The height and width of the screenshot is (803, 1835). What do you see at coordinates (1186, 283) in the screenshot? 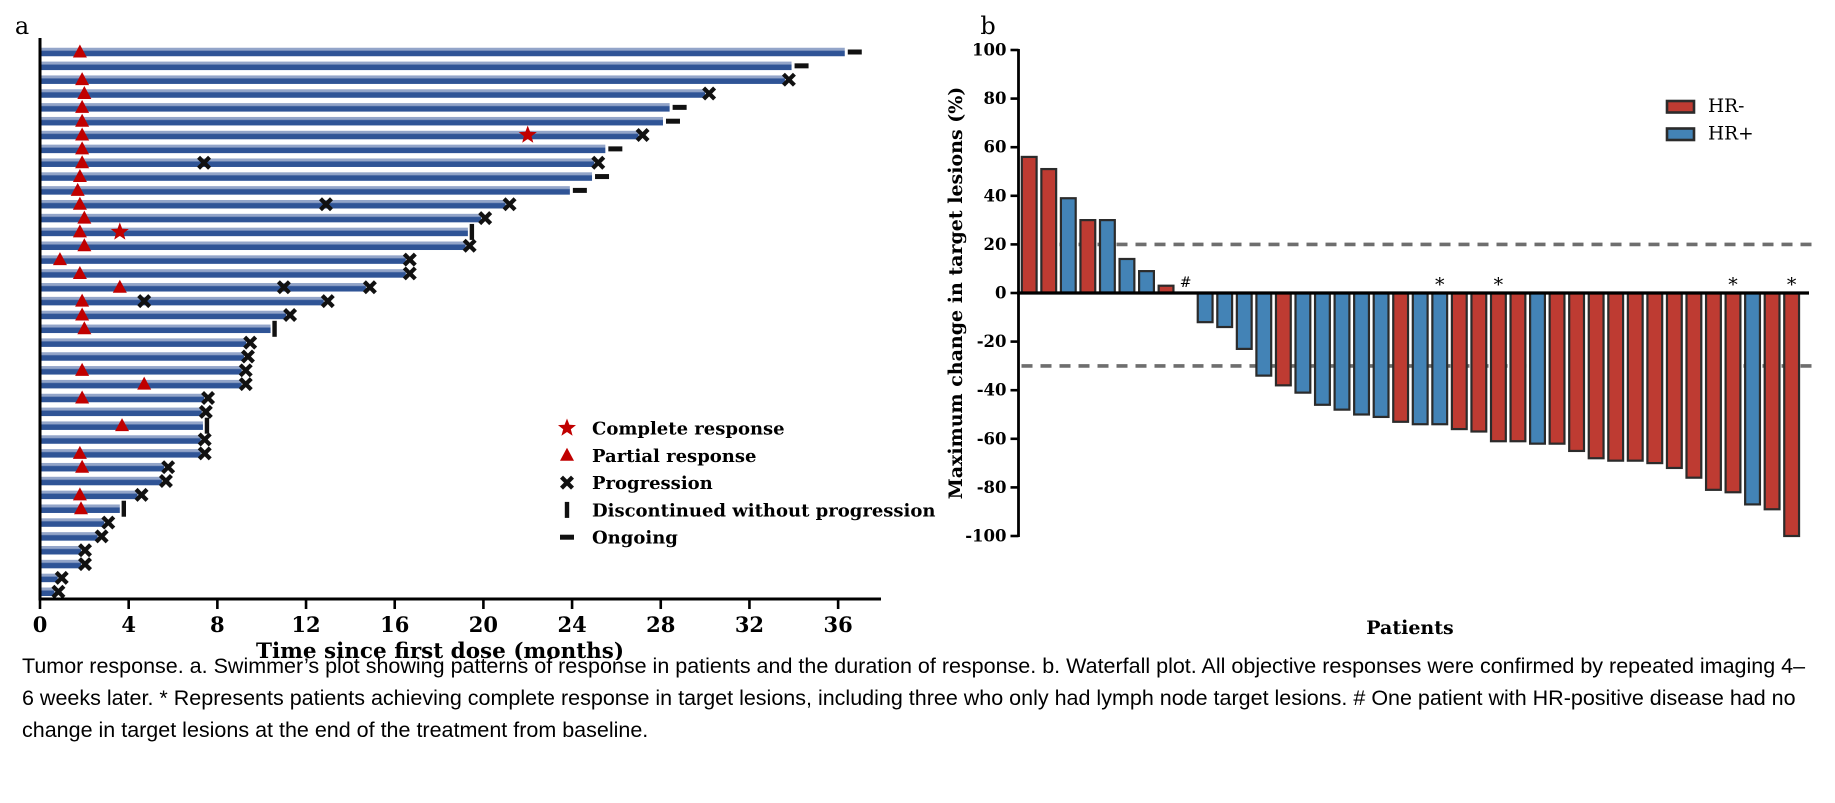
I see `no-change-hash-mark: #` at bounding box center [1186, 283].